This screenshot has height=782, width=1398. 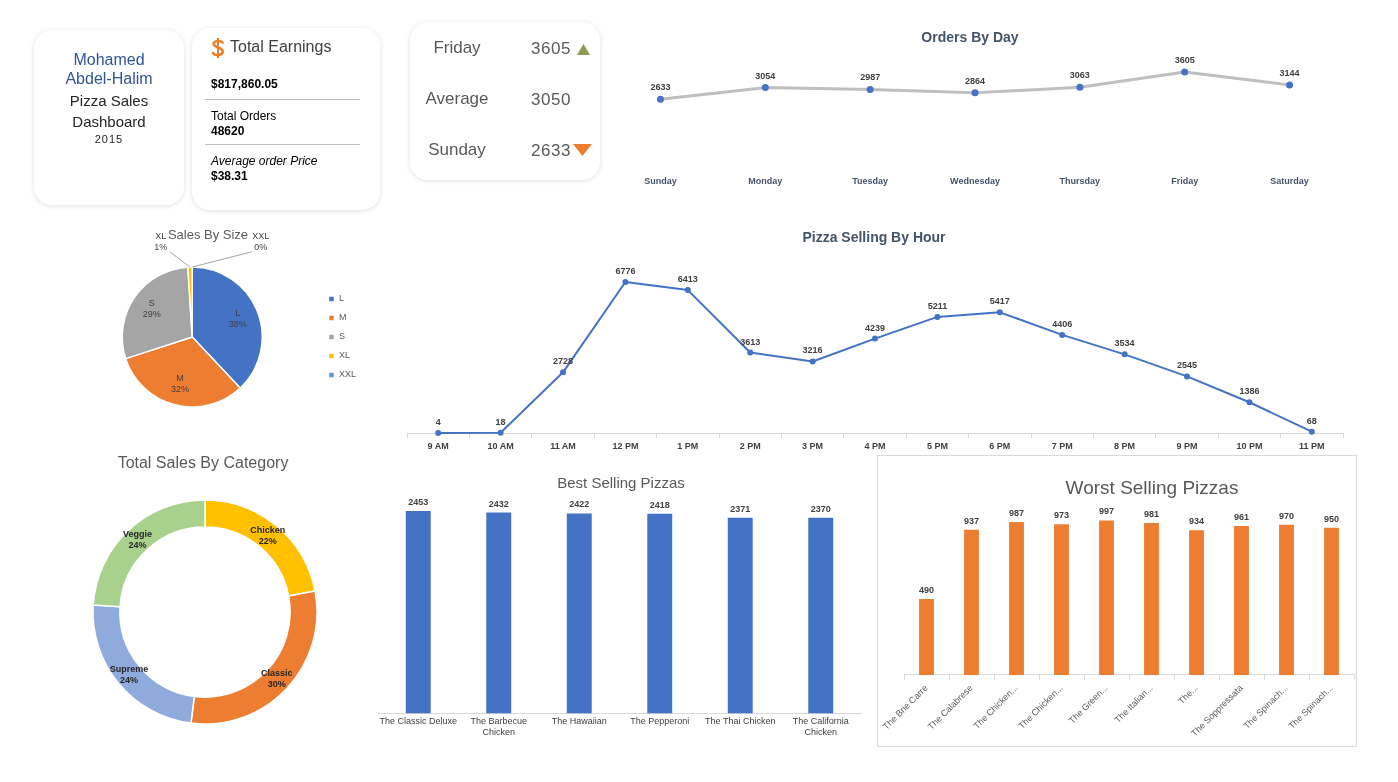 I want to click on data-label: 4, so click(x=438, y=422).